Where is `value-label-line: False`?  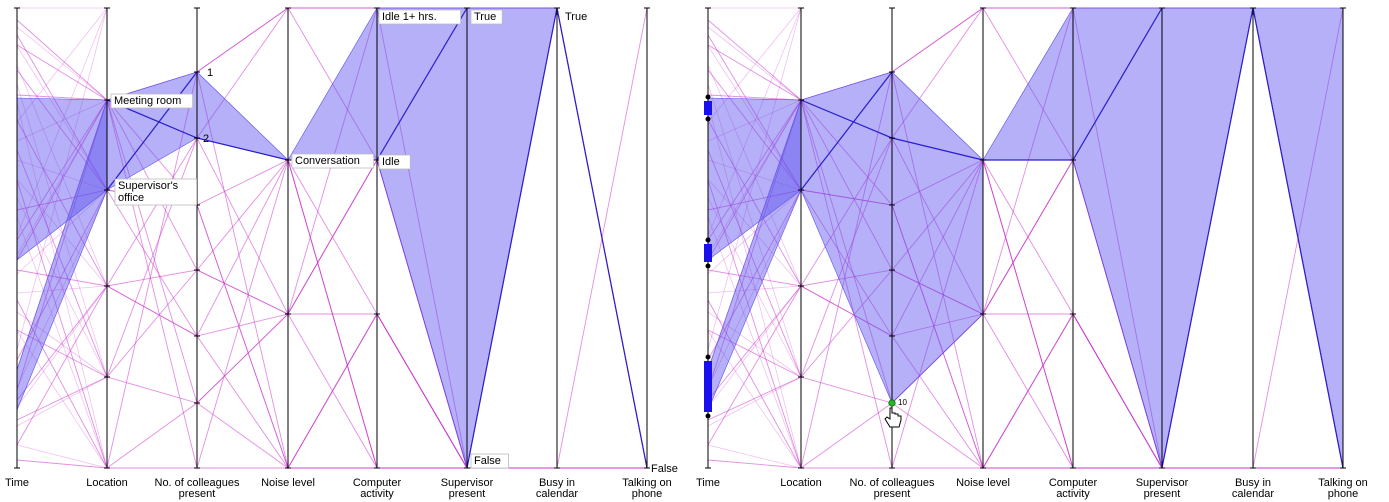 value-label-line: False is located at coordinates (487, 461).